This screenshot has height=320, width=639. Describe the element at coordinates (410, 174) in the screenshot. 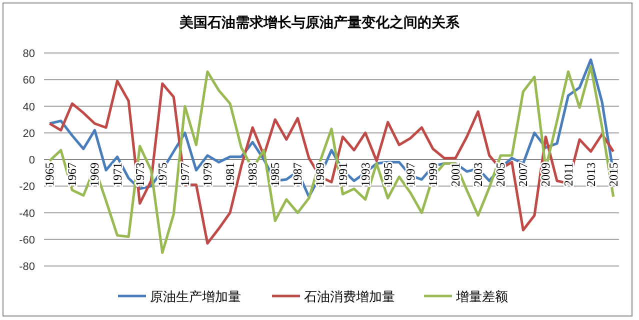

I see `x-tick-label: 1997` at that location.